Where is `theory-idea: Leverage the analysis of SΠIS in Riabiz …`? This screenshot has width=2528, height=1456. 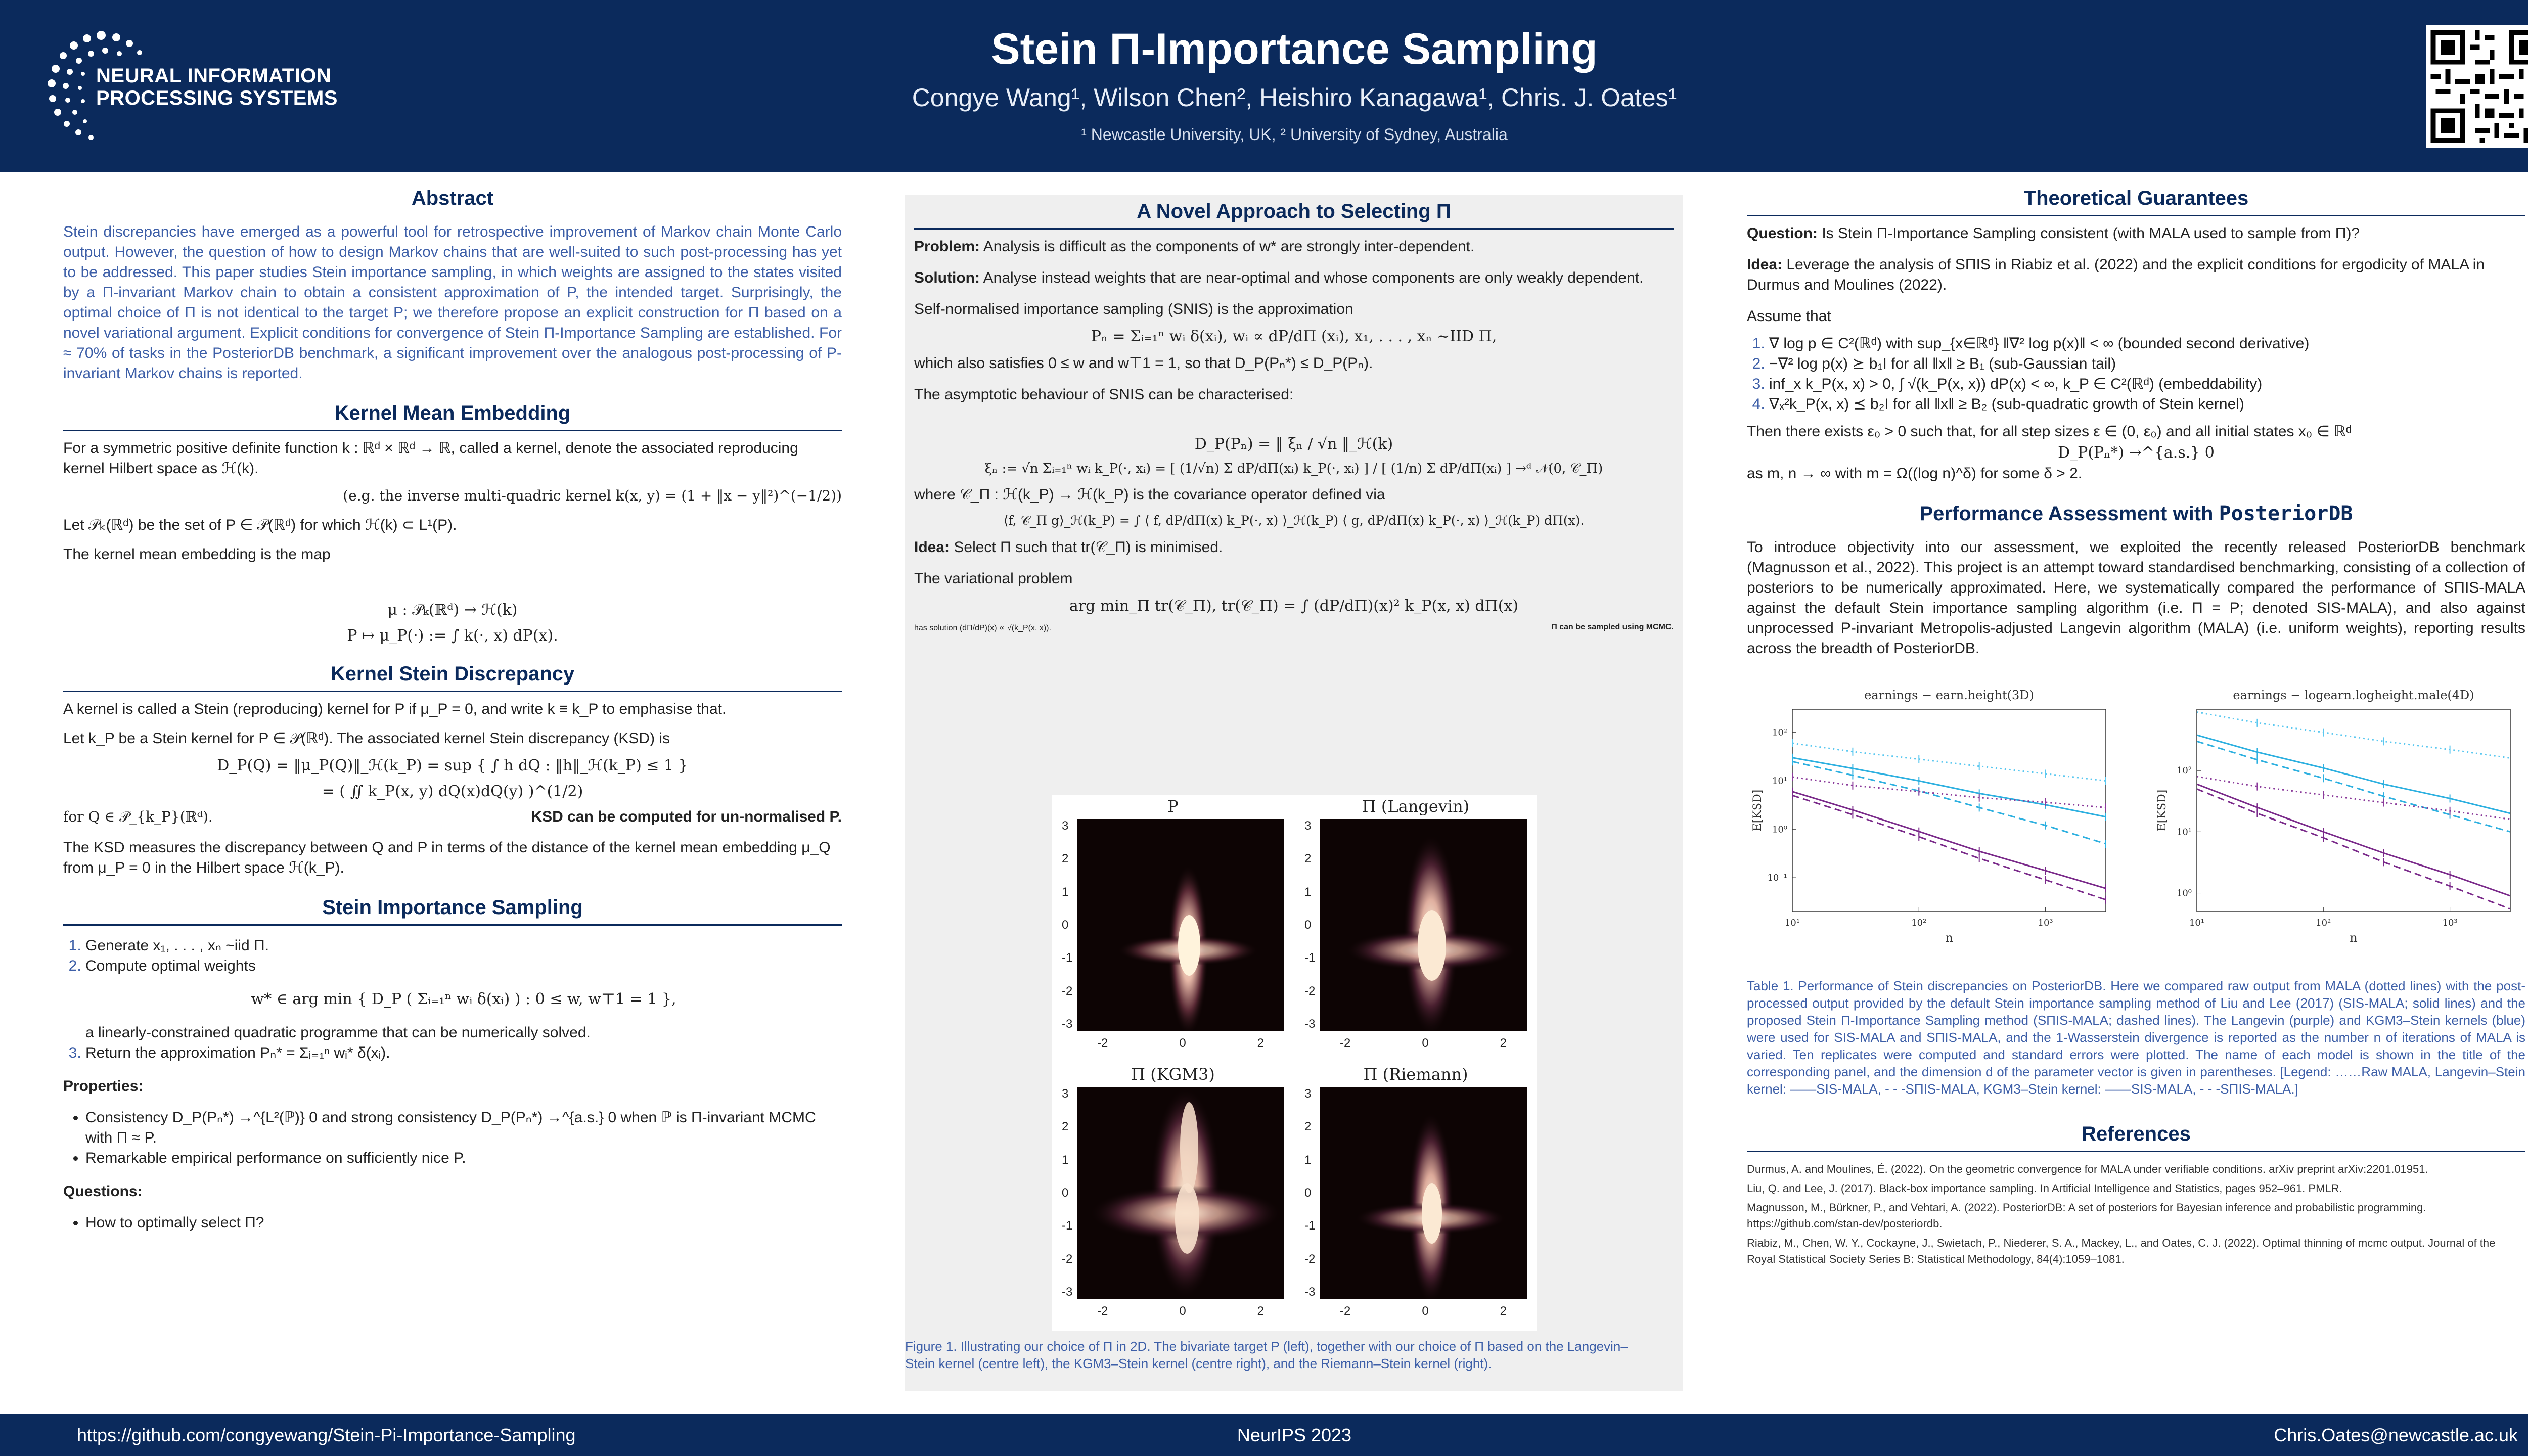
theory-idea: Leverage the analysis of SΠIS in Riabiz … is located at coordinates (2116, 274).